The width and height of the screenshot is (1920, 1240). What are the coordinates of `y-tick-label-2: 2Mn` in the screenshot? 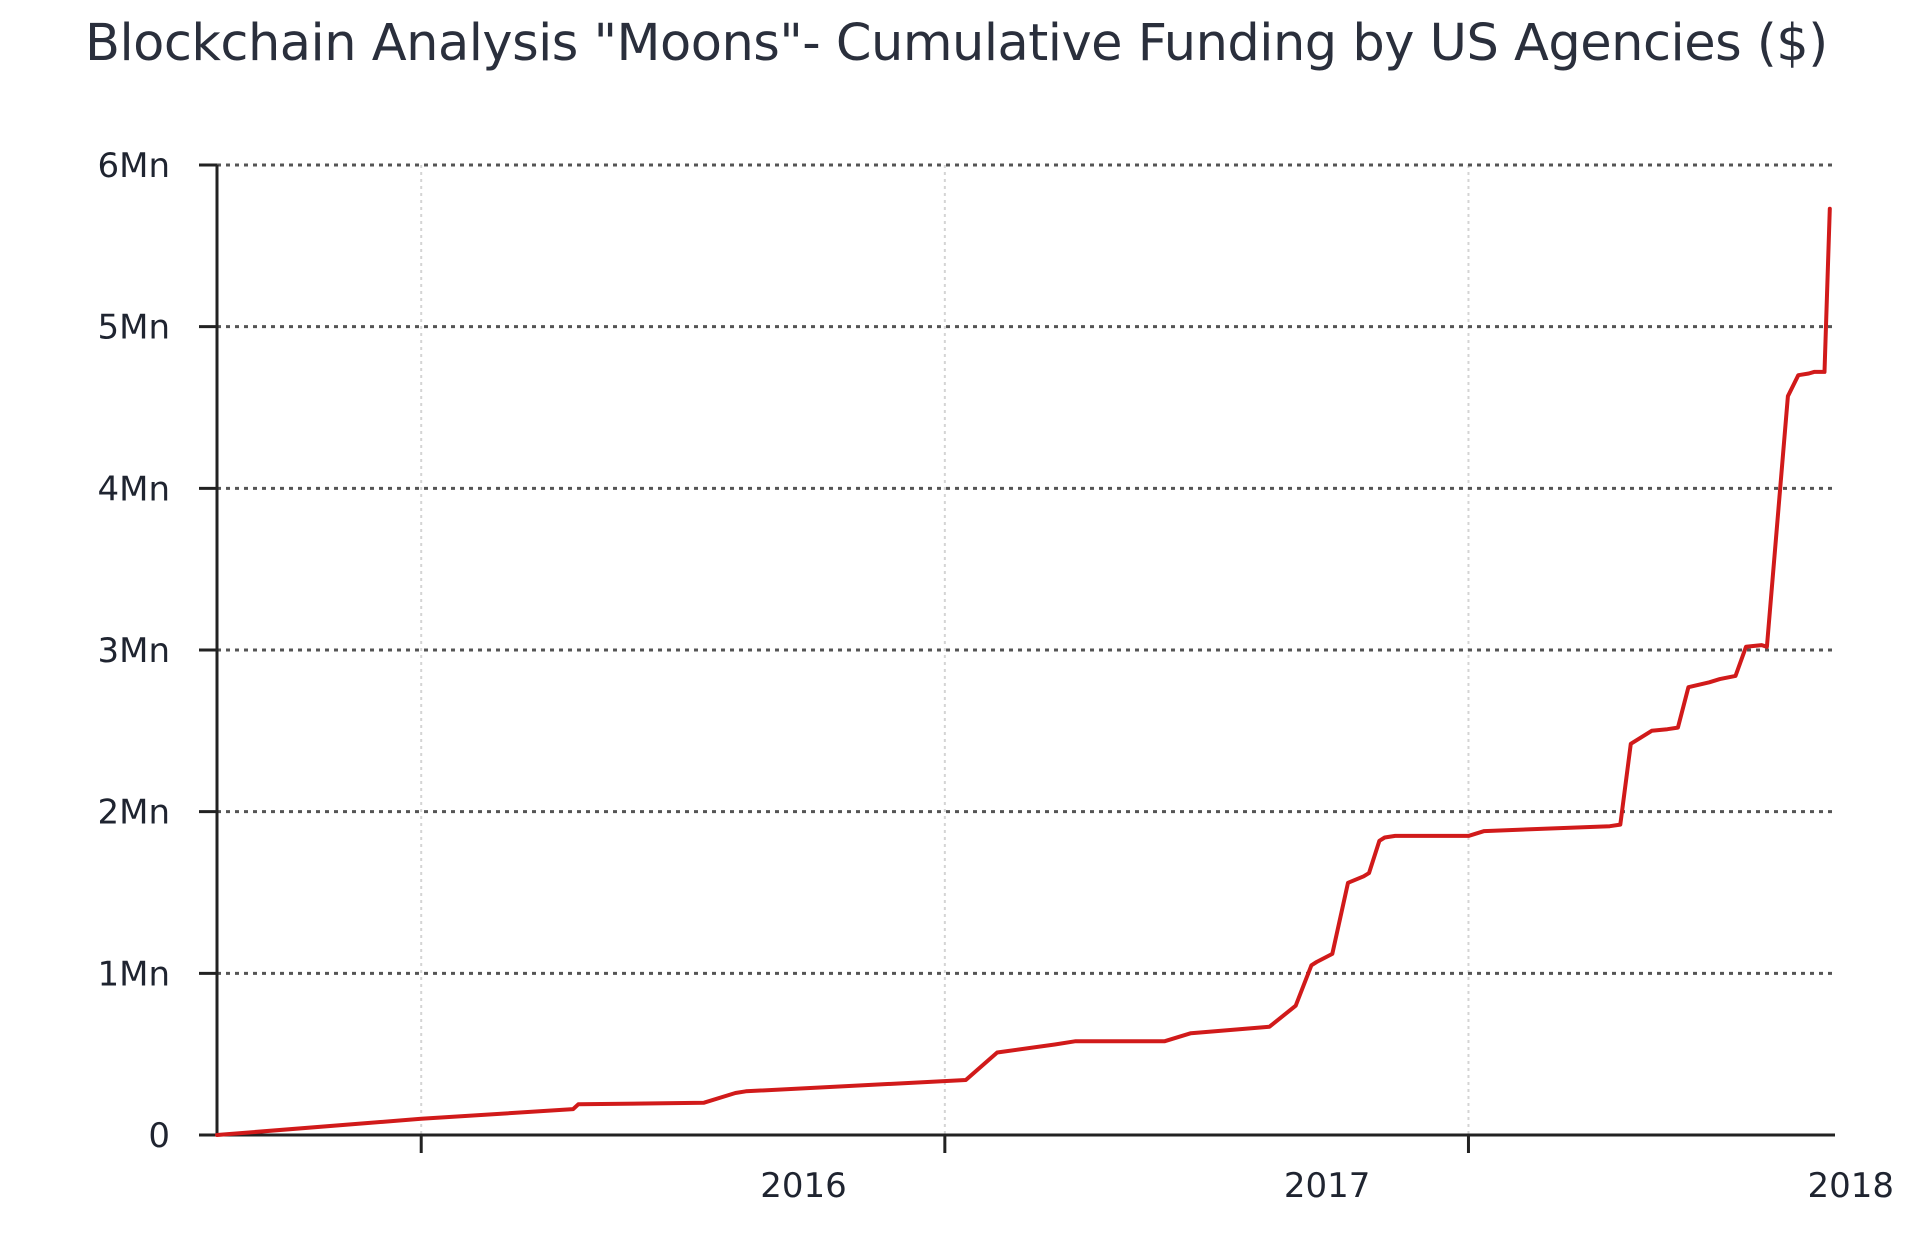 It's located at (133, 813).